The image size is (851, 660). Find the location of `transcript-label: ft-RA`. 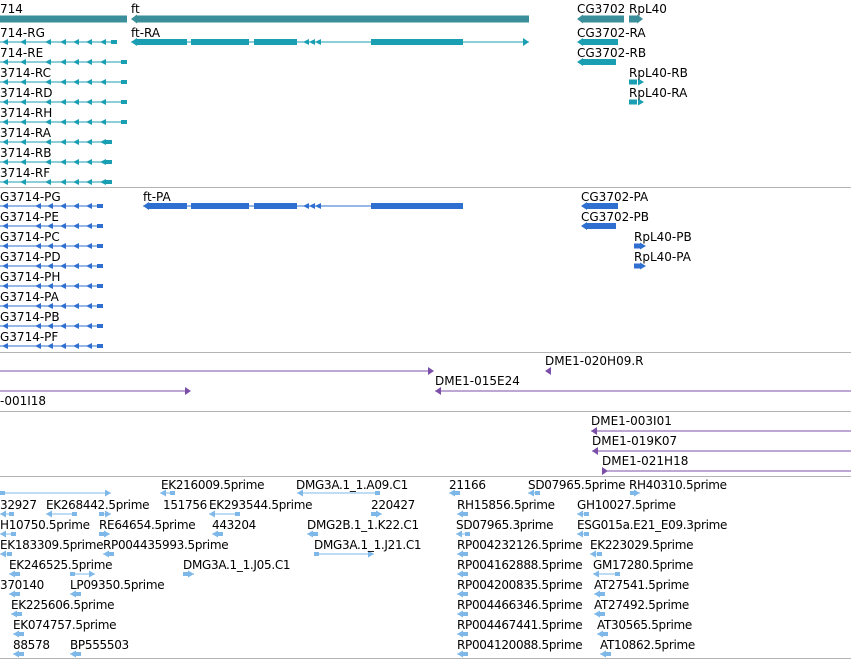

transcript-label: ft-RA is located at coordinates (146, 33).